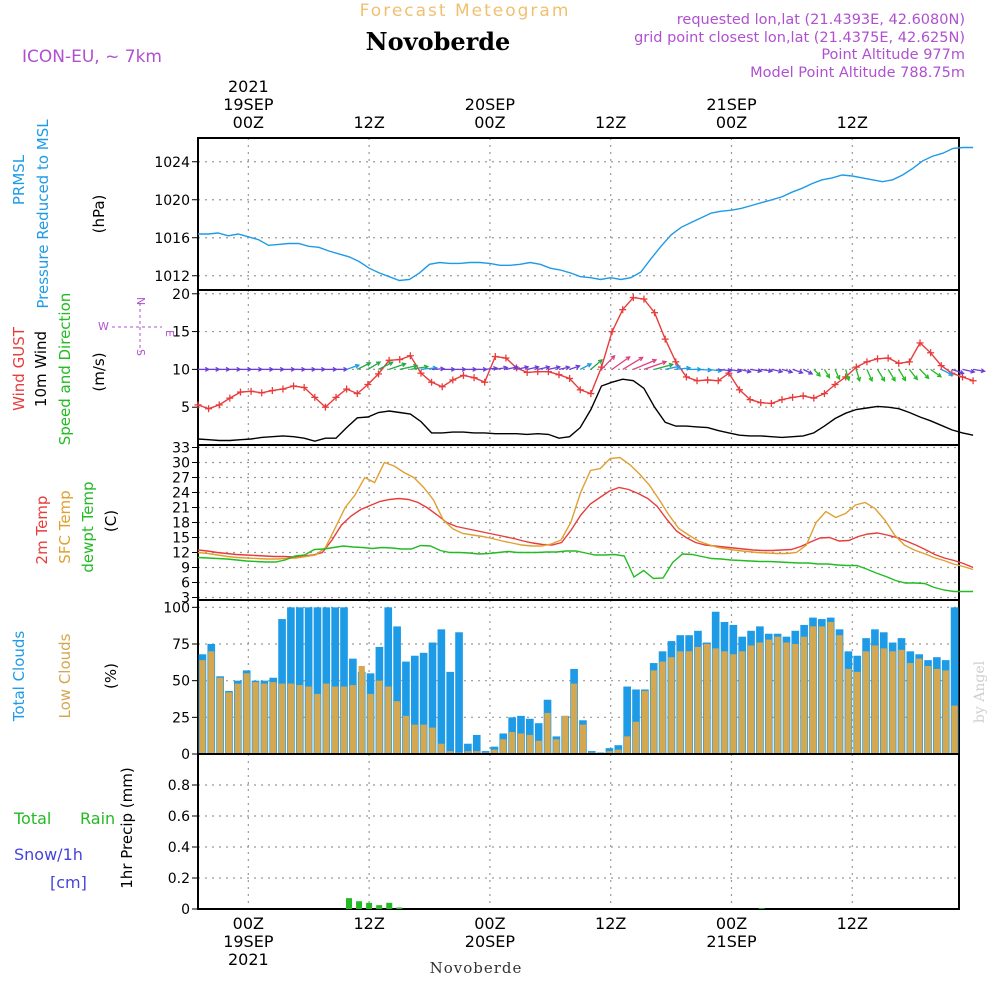 This screenshot has height=1000, width=1000. Describe the element at coordinates (185, 910) in the screenshot. I see `precip-ytick-label: 0` at that location.